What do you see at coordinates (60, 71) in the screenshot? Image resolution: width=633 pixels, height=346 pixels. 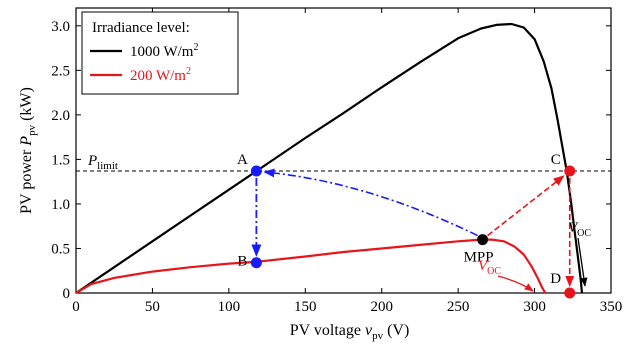 I see `y-tick-label: 2.5` at bounding box center [60, 71].